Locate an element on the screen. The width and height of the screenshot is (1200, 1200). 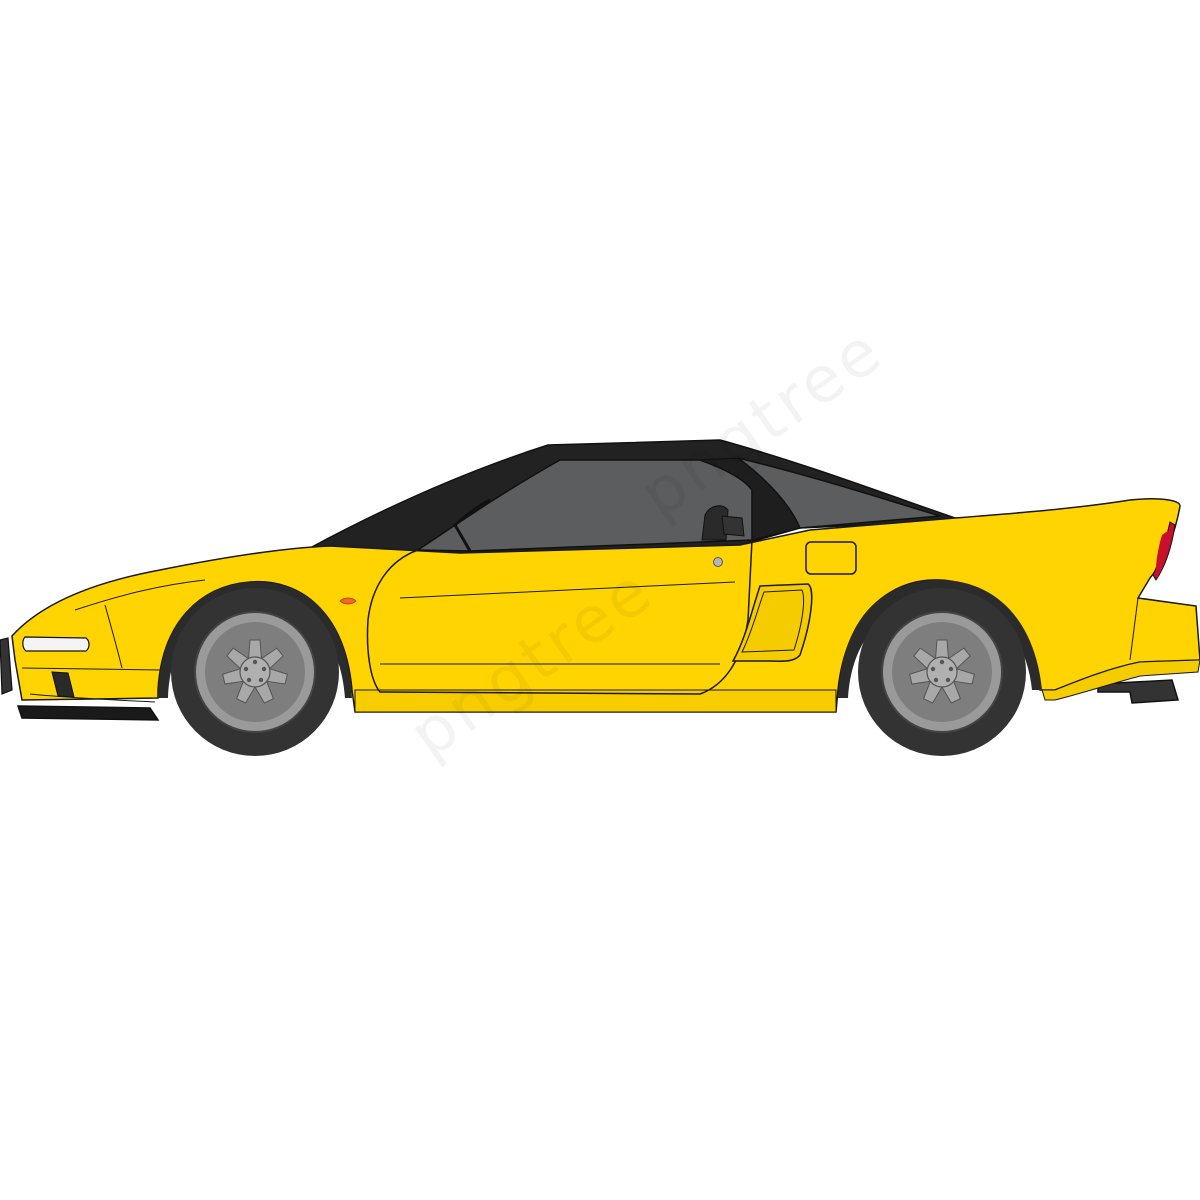
door-crease is located at coordinates (567, 590).